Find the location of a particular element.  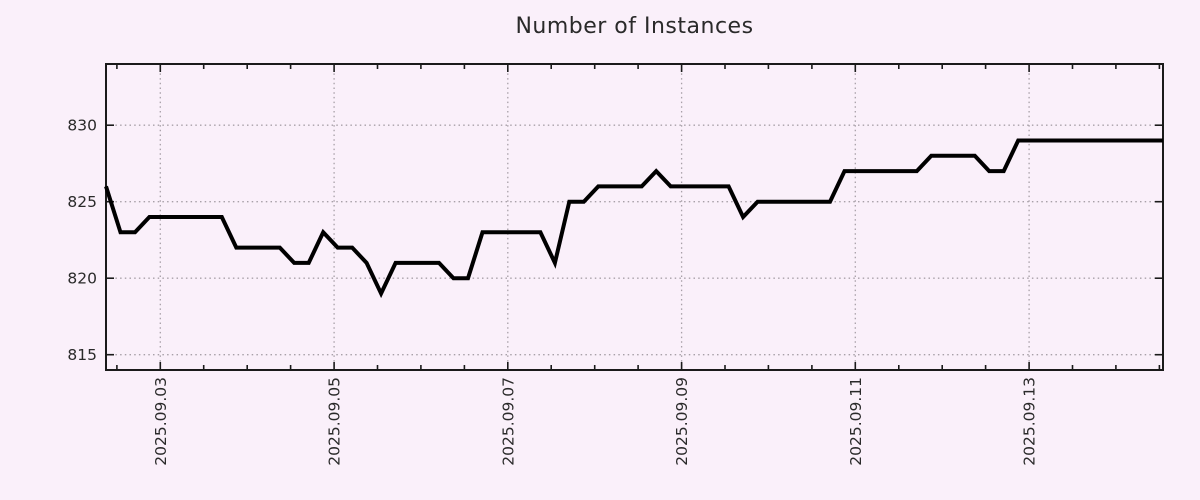

x-tick-label: 2025.09.07 is located at coordinates (508, 421).